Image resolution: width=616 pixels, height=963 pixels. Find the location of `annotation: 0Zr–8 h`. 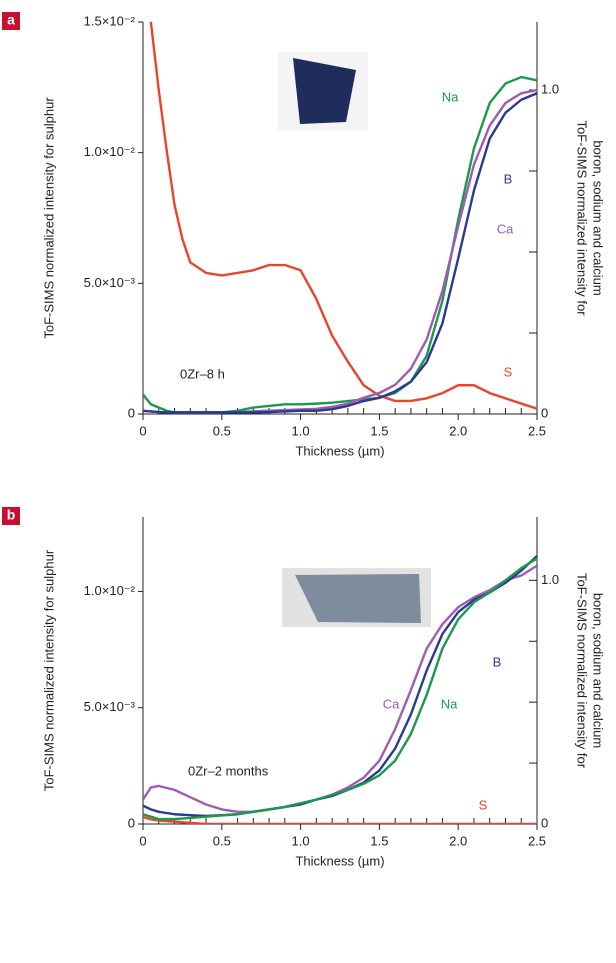

annotation: 0Zr–8 h is located at coordinates (202, 373).